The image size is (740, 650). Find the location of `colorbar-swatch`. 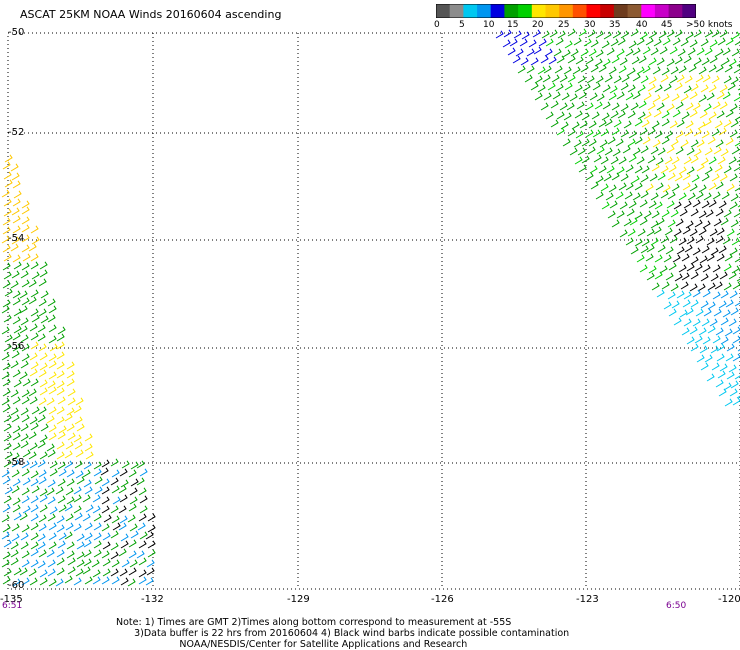

colorbar-swatch is located at coordinates (511, 11).